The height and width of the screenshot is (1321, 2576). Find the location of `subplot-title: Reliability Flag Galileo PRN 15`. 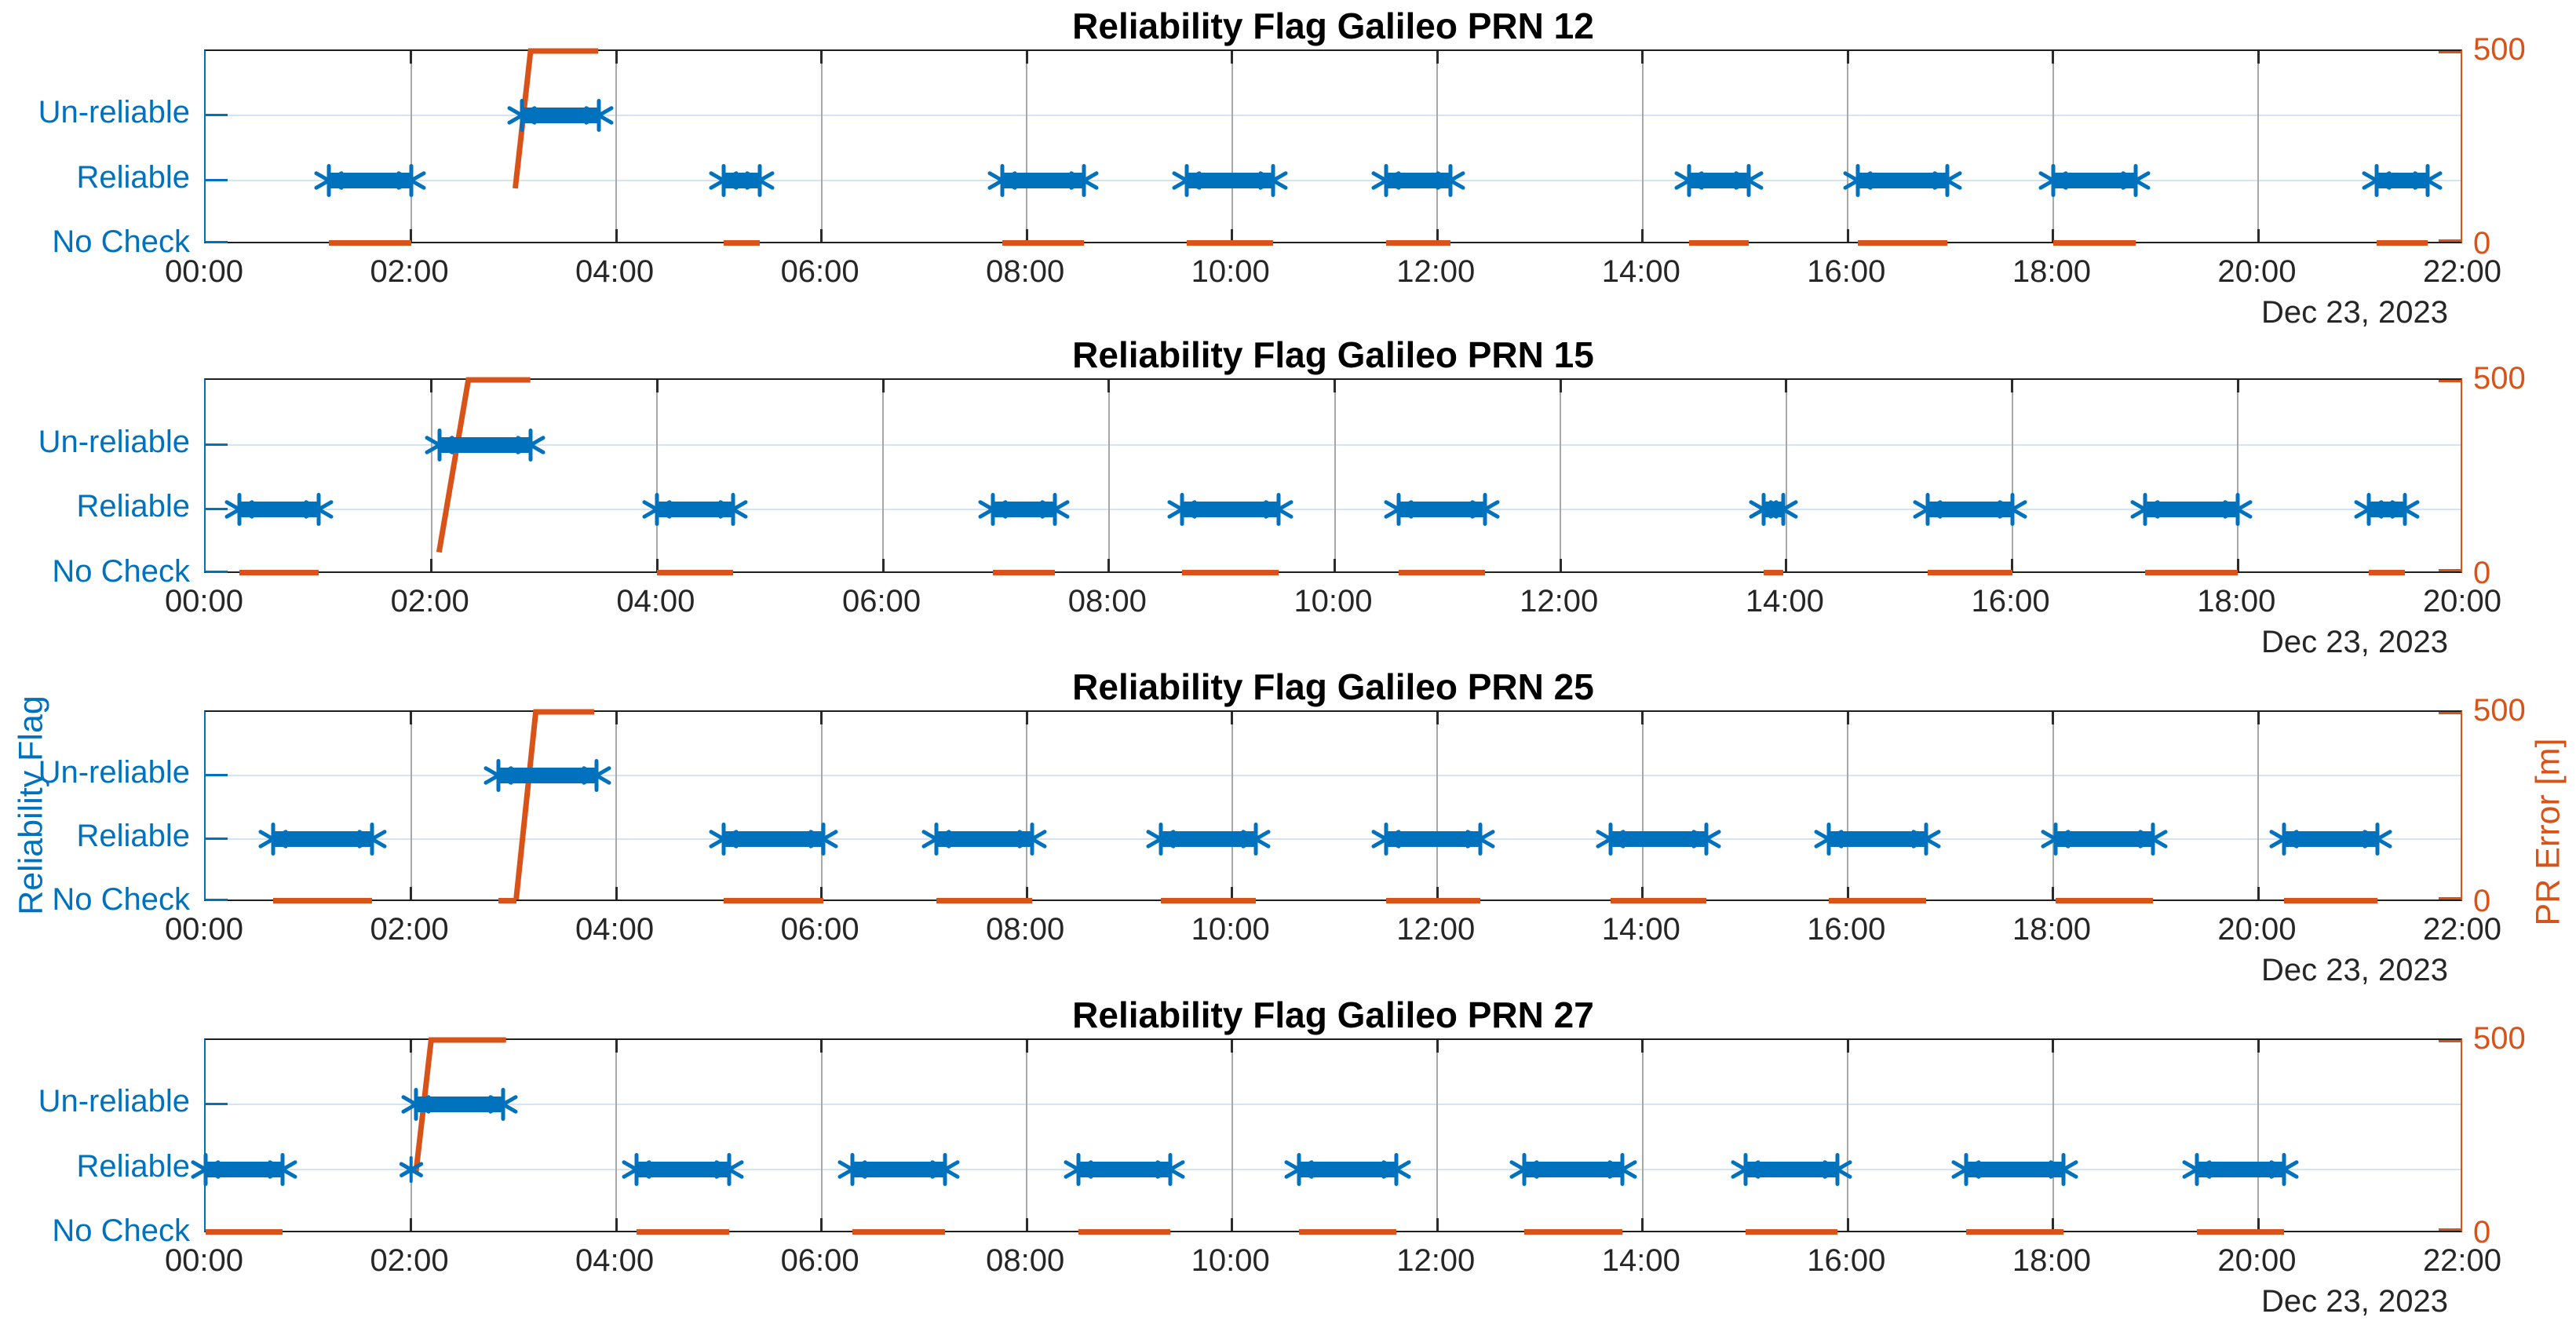

subplot-title: Reliability Flag Galileo PRN 15 is located at coordinates (1333, 354).